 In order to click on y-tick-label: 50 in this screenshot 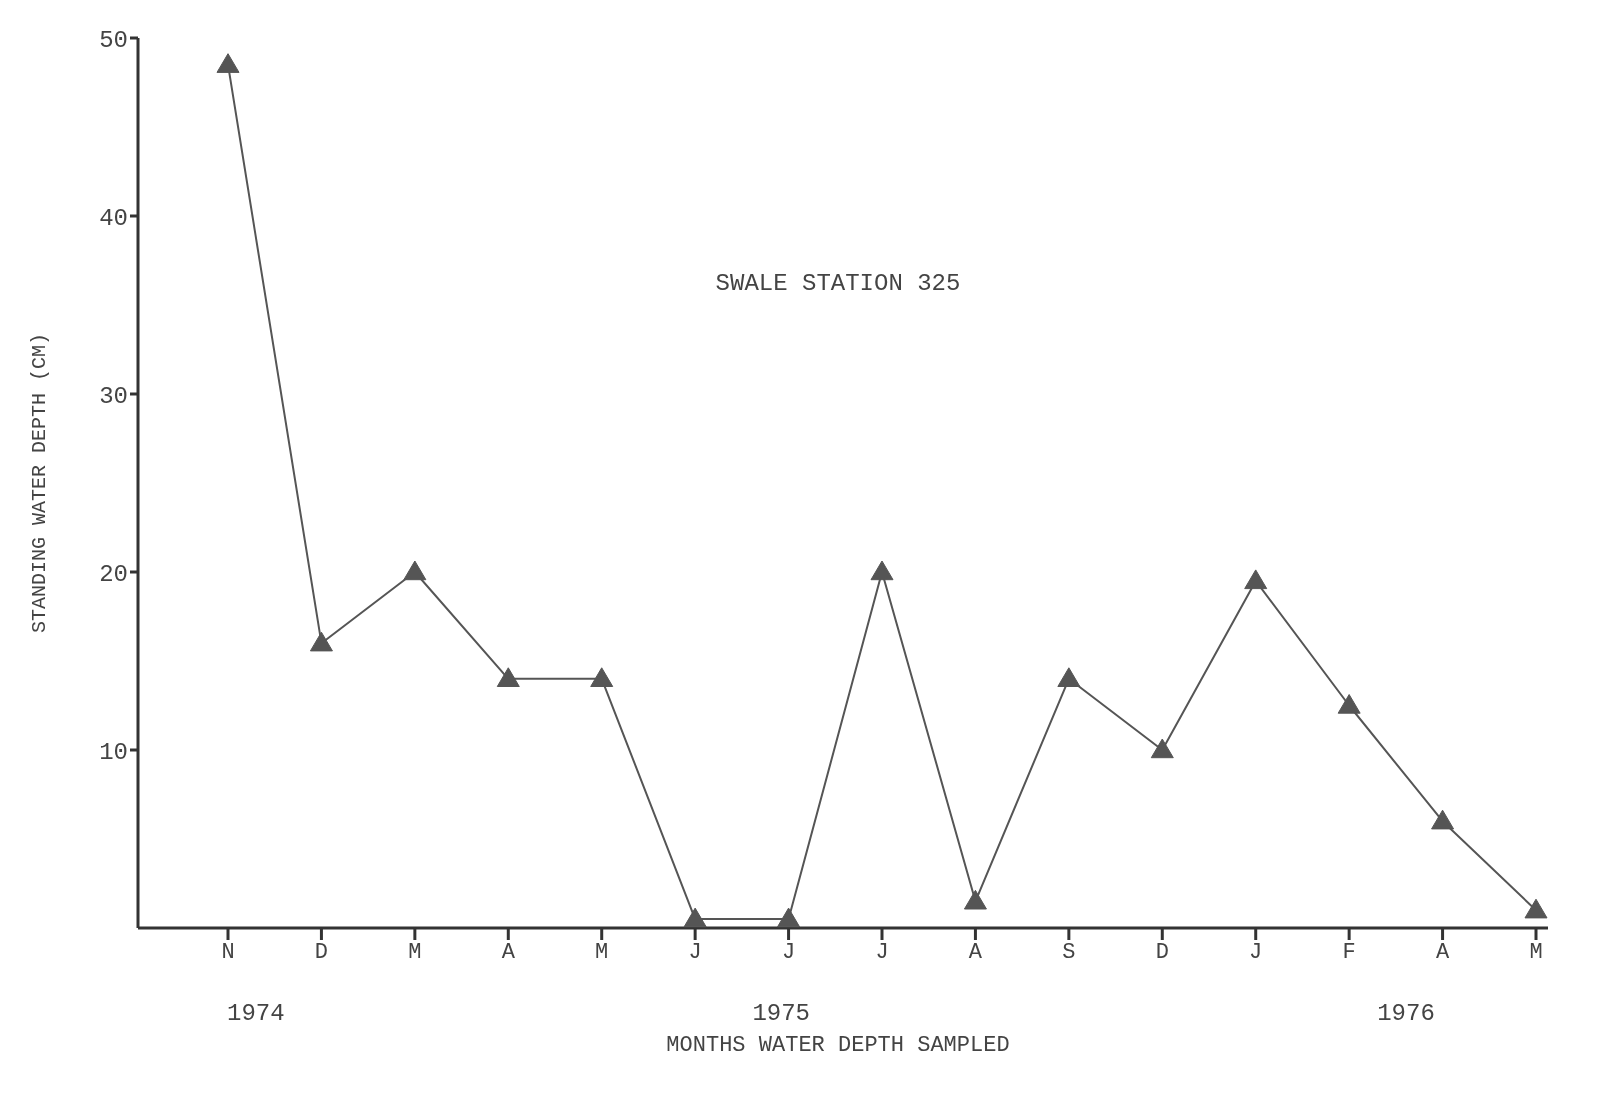, I will do `click(113, 40)`.